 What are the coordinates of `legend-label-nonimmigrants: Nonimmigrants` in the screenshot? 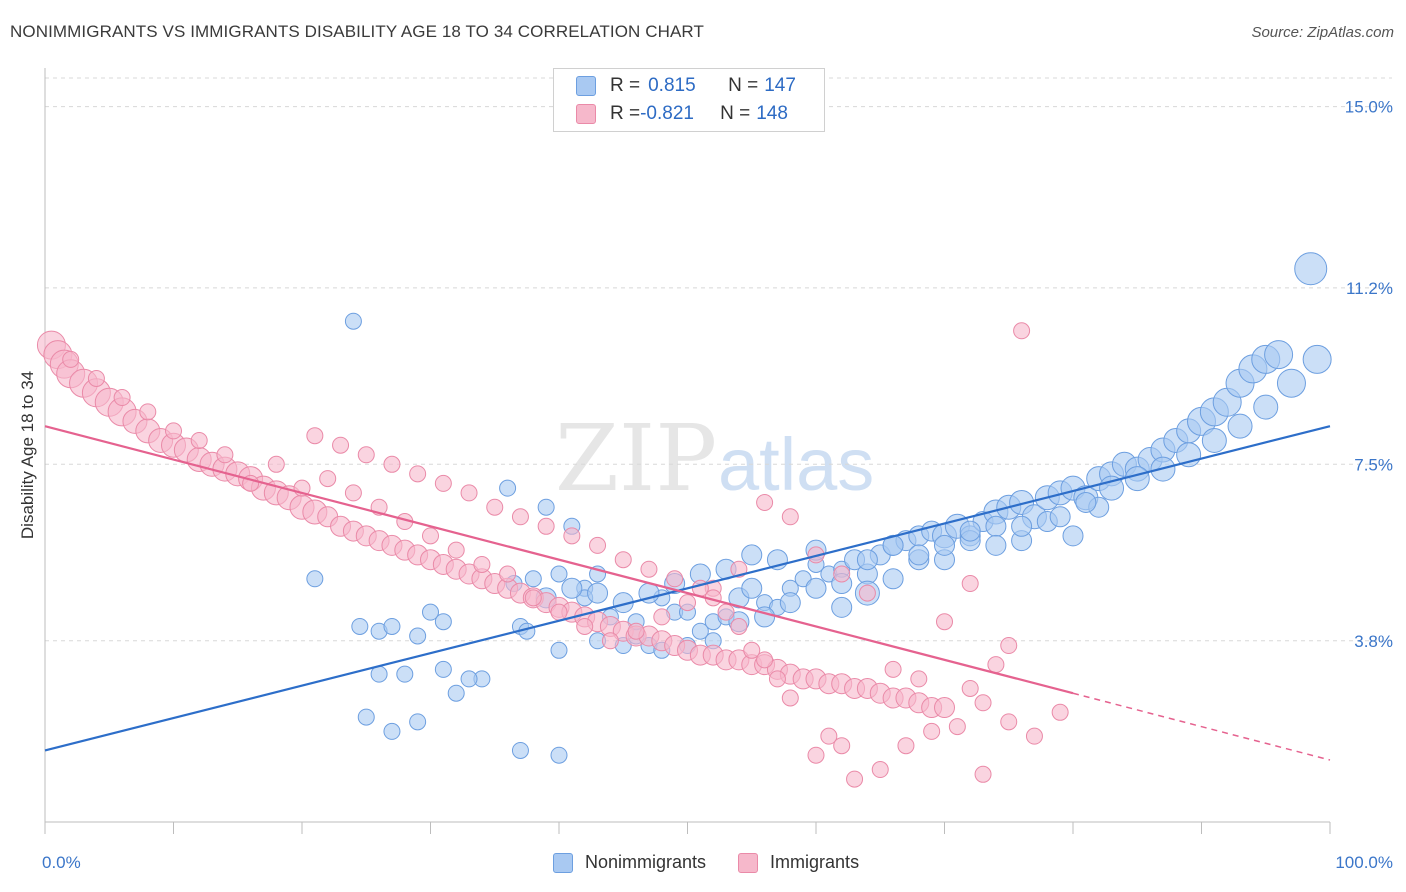 It's located at (646, 862).